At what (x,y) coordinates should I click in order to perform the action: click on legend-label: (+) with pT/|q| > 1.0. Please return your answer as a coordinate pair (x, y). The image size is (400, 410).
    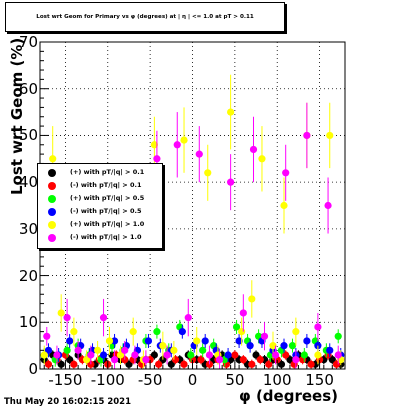
    Looking at the image, I should click on (107, 224).